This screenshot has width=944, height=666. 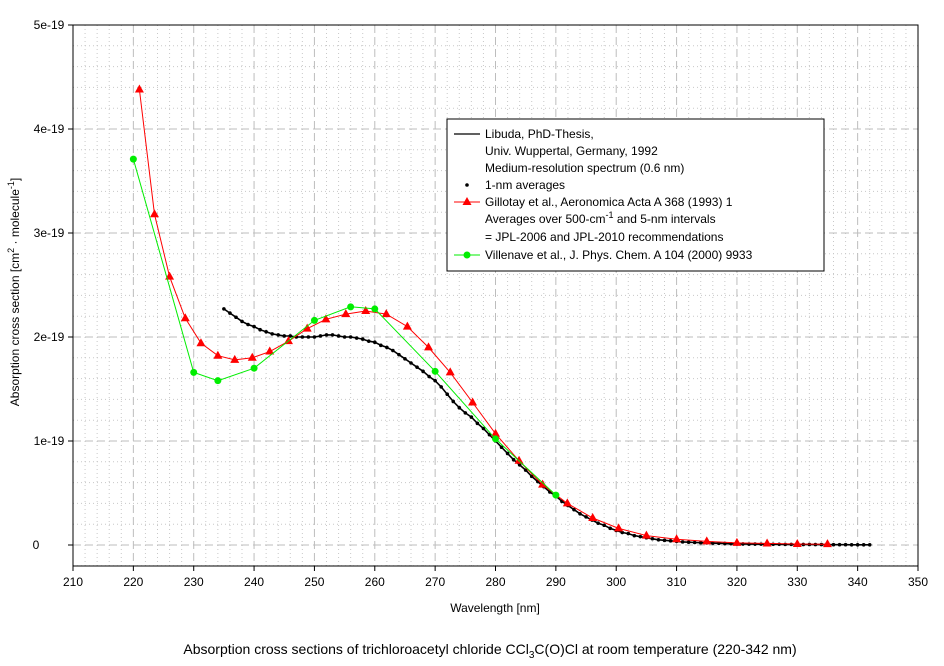 I want to click on x-tick-label: 280, so click(x=495, y=582).